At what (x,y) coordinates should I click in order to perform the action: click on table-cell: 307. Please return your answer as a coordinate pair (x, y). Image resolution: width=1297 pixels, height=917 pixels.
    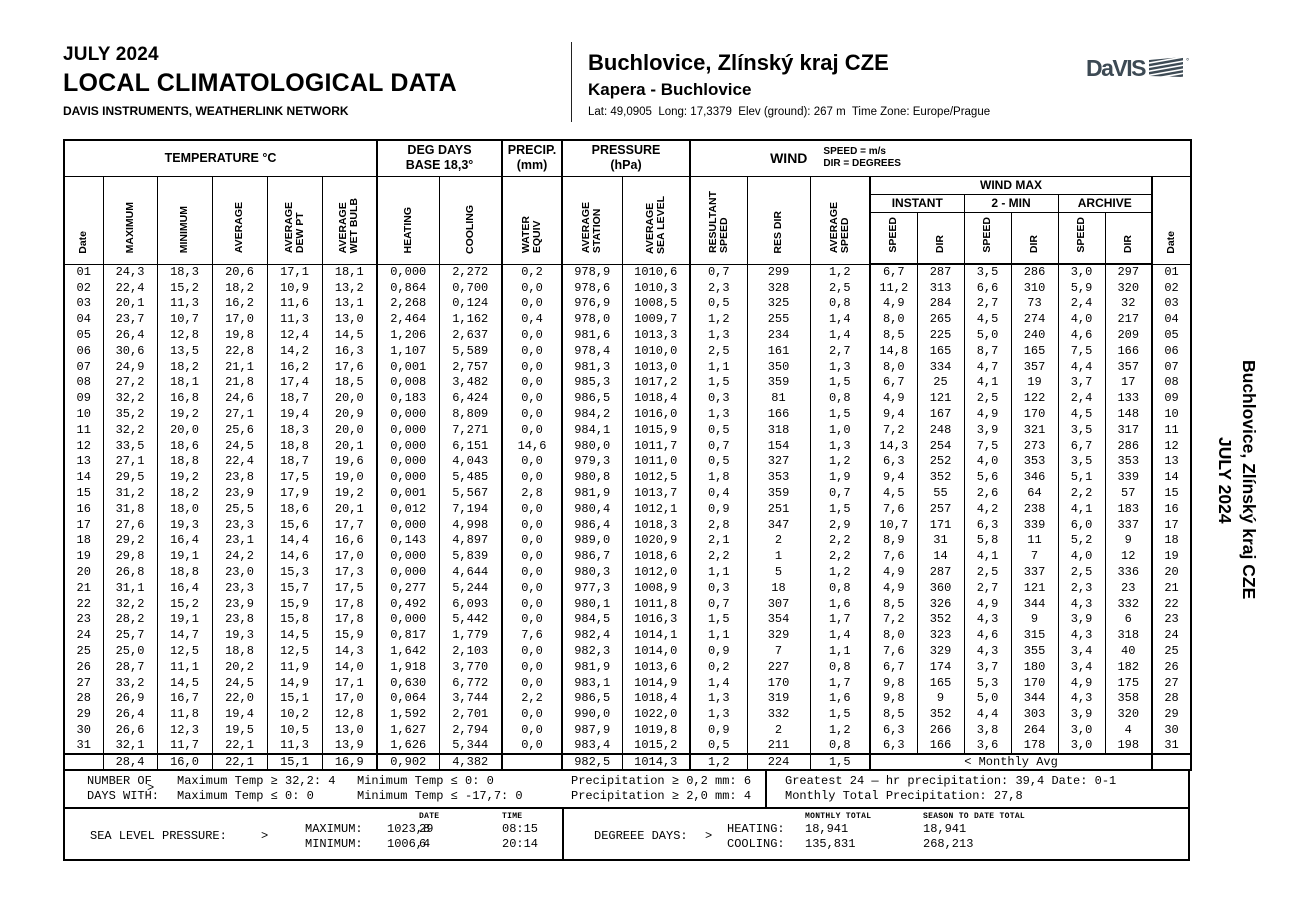
    Looking at the image, I should click on (778, 603).